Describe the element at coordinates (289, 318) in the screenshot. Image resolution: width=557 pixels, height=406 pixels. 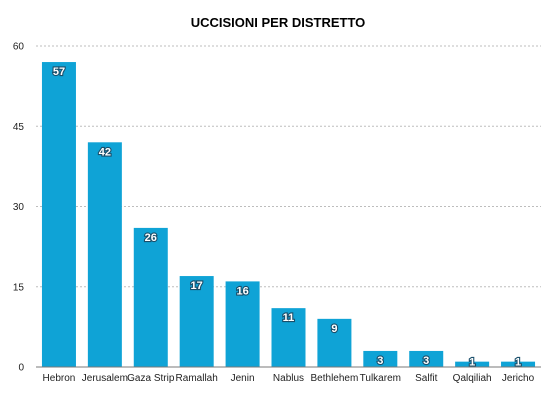
I see `data-label: 11` at that location.